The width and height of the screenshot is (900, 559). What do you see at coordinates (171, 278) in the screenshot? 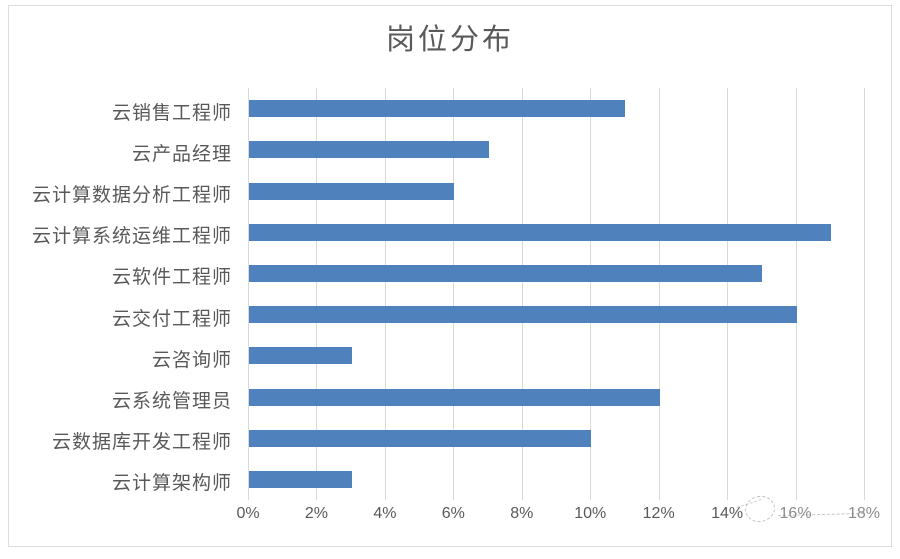
I see `y-category-label: 云软件工程师` at bounding box center [171, 278].